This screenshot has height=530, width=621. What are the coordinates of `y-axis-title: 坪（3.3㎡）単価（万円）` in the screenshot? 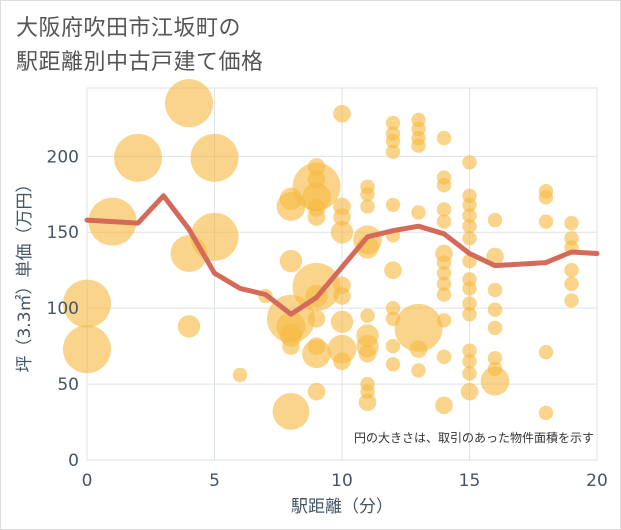 It's located at (25, 273).